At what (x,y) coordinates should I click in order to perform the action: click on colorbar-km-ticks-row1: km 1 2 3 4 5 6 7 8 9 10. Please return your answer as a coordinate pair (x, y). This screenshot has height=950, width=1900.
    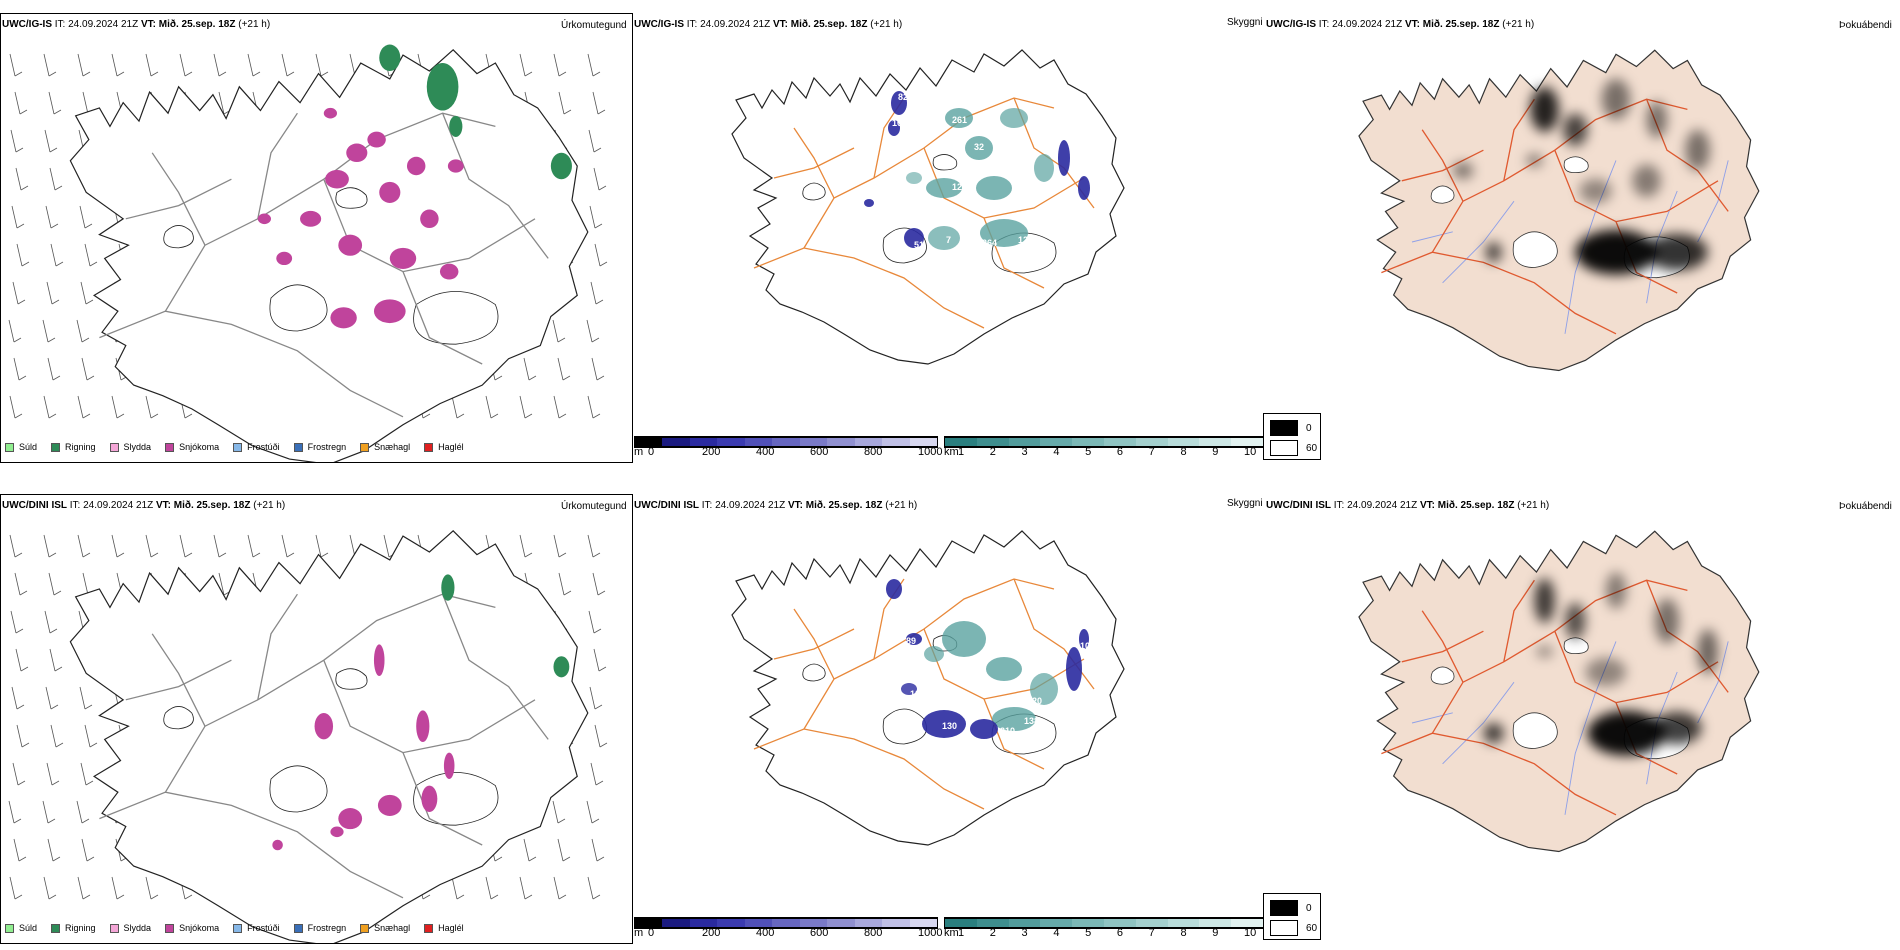
    Looking at the image, I should click on (1104, 453).